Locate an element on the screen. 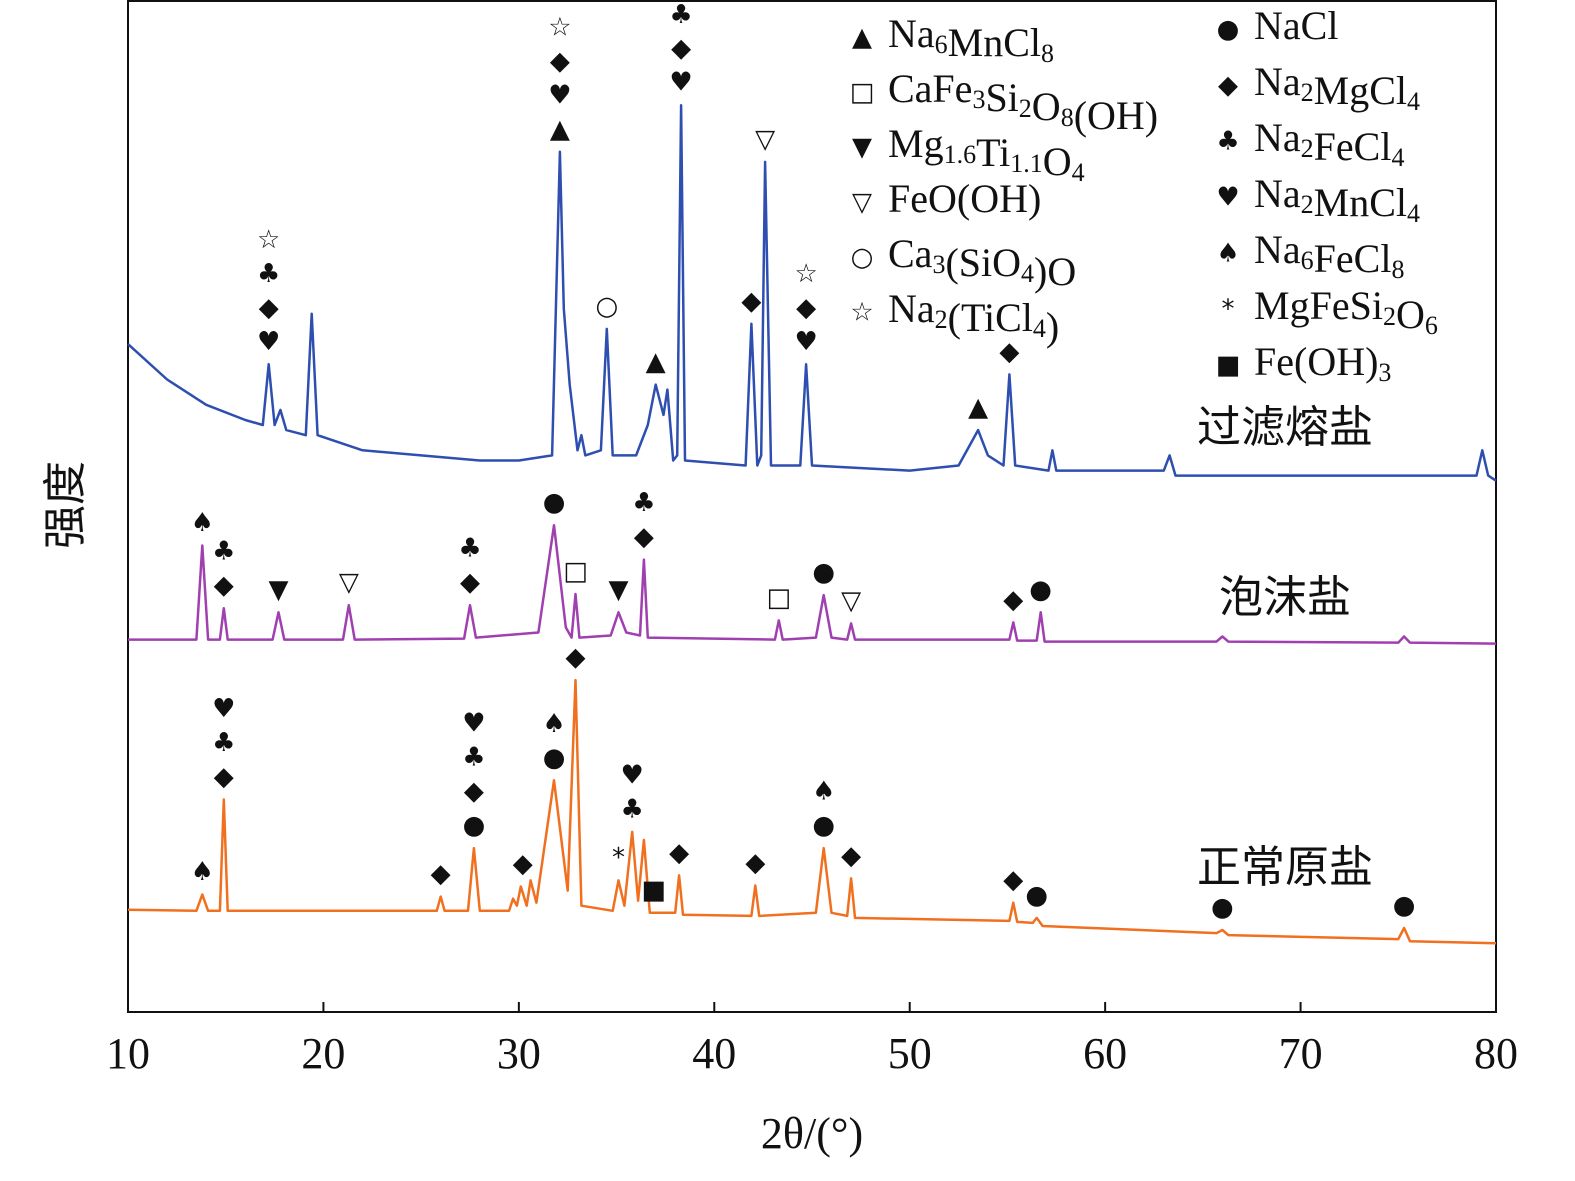 The width and height of the screenshot is (1575, 1181). legend-label: Na6FeCl8 is located at coordinates (1329, 255).